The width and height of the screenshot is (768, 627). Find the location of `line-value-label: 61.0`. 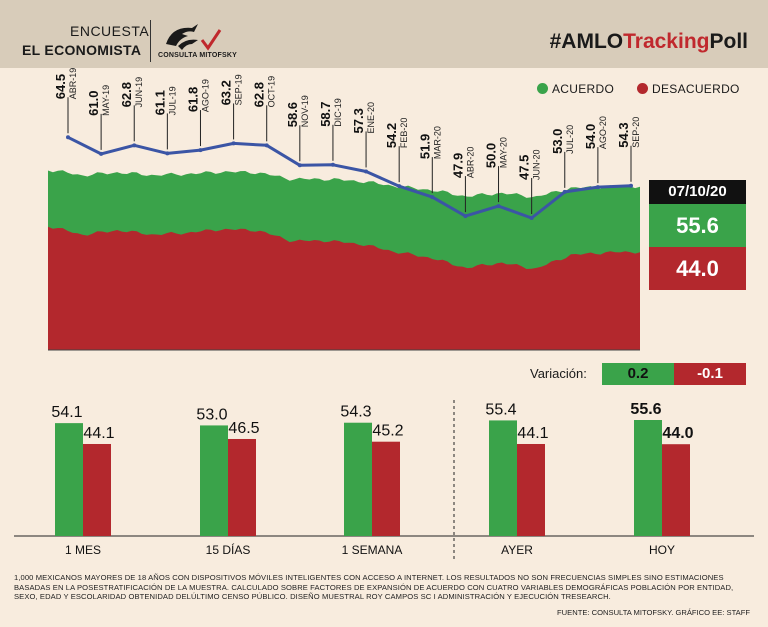

line-value-label: 61.0 is located at coordinates (93, 103).